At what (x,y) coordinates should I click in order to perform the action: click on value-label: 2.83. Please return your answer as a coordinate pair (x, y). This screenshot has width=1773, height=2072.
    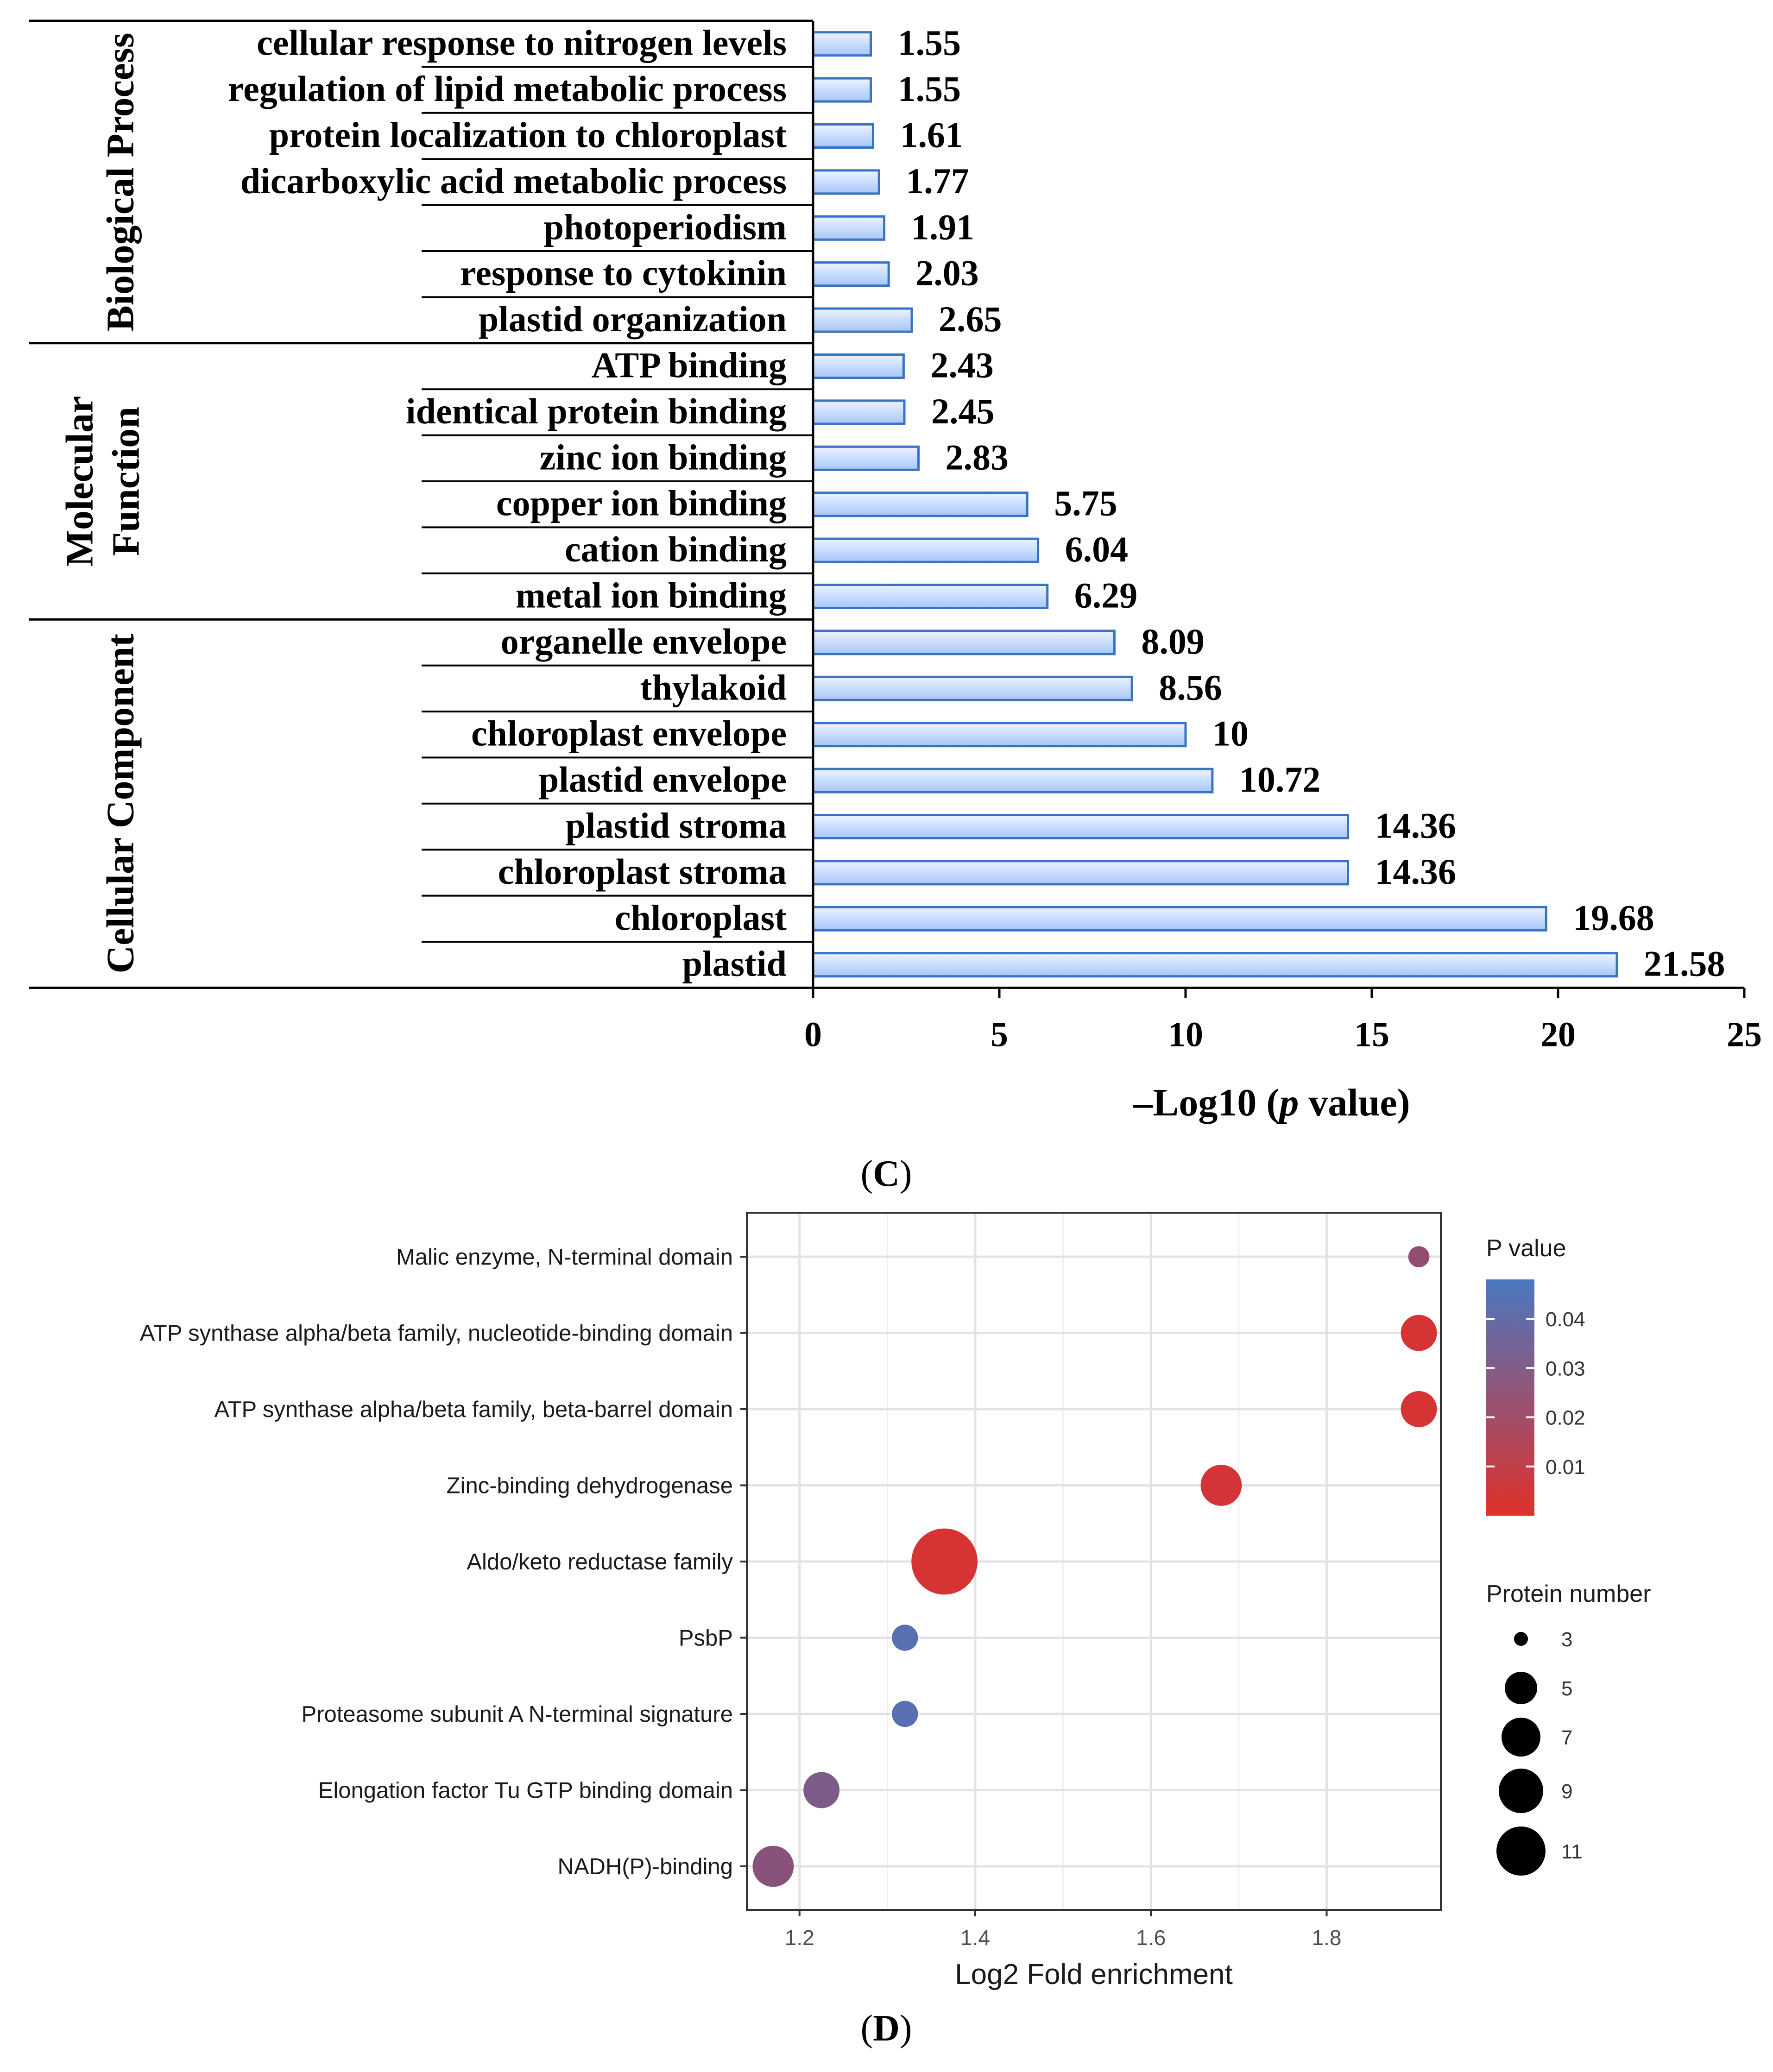
    Looking at the image, I should click on (977, 457).